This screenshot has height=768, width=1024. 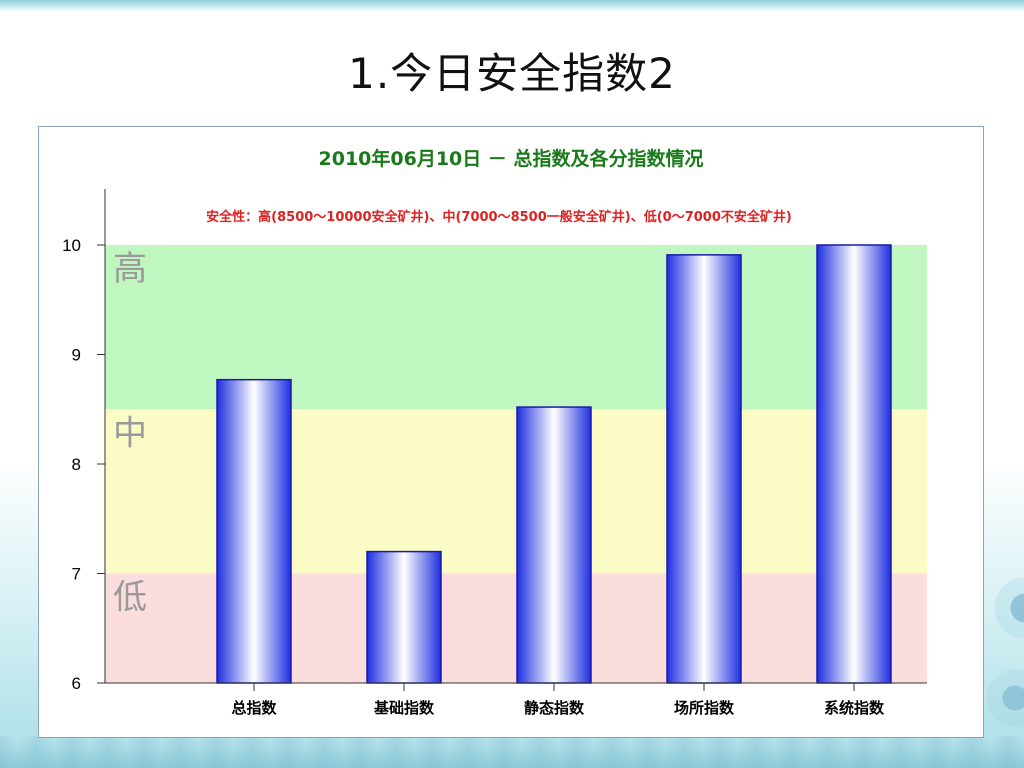 What do you see at coordinates (1004, 648) in the screenshot?
I see `slide-swirl-decoration` at bounding box center [1004, 648].